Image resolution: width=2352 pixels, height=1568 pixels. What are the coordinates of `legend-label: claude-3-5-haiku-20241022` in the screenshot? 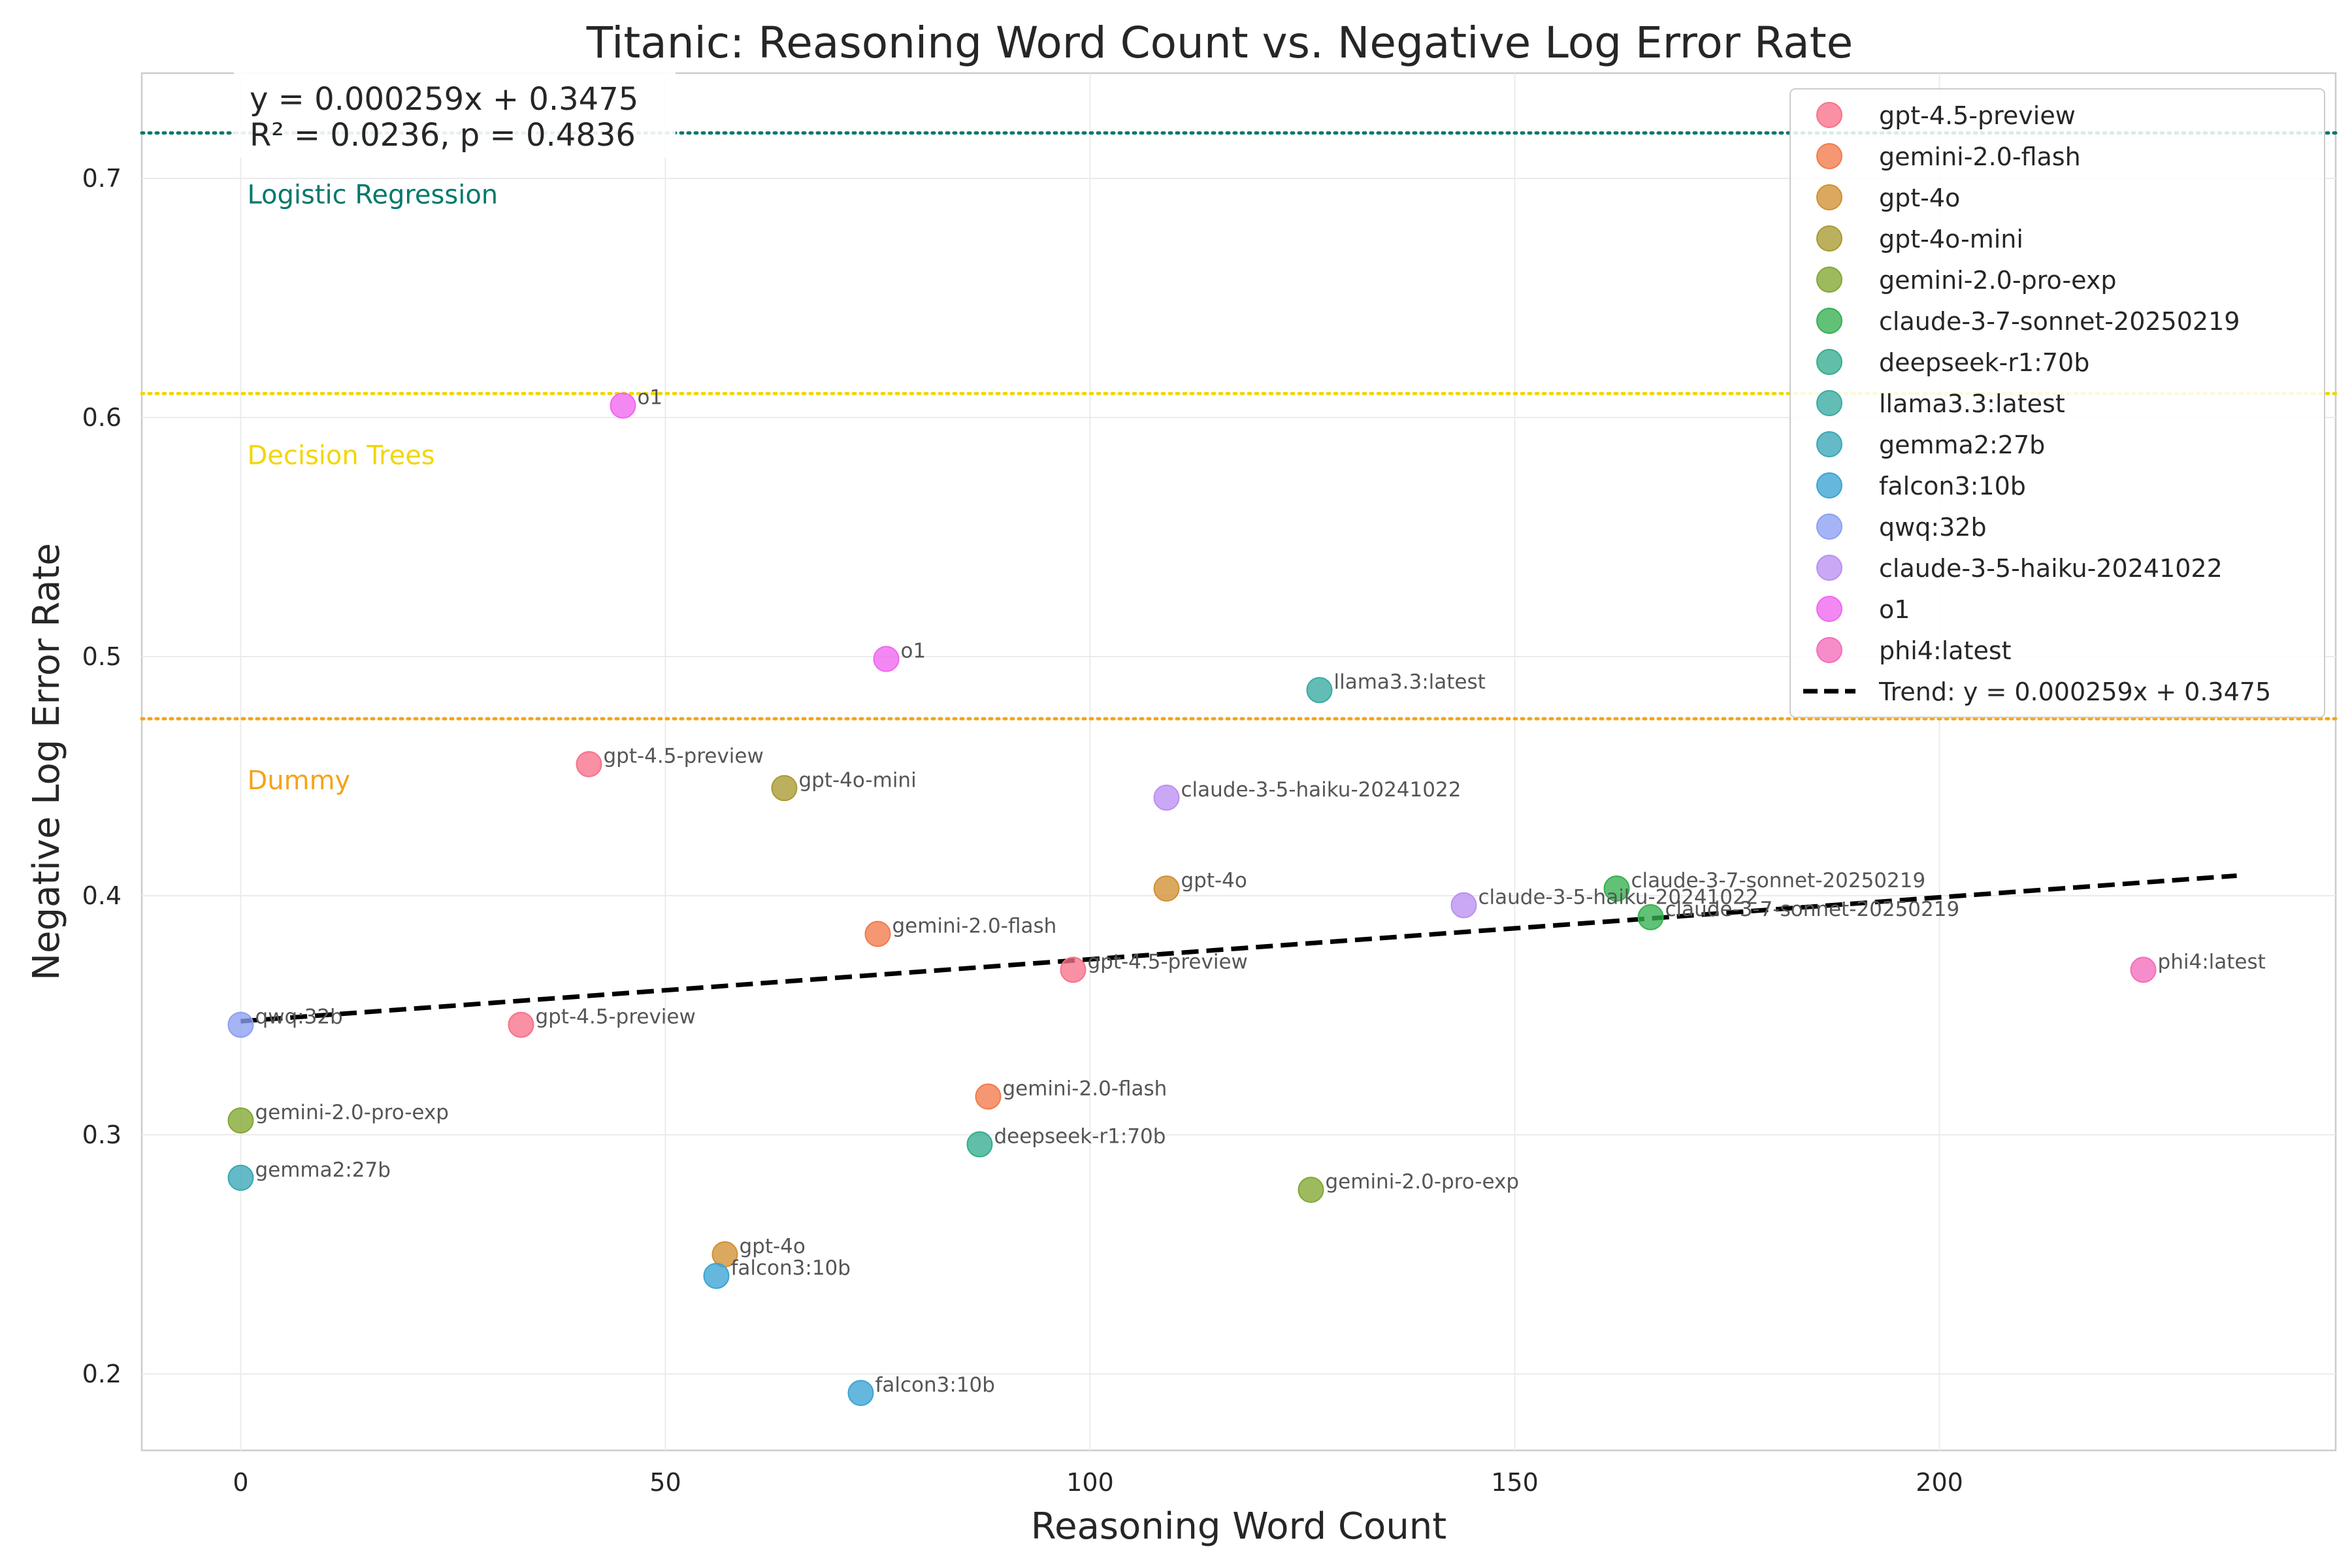 It's located at (2051, 568).